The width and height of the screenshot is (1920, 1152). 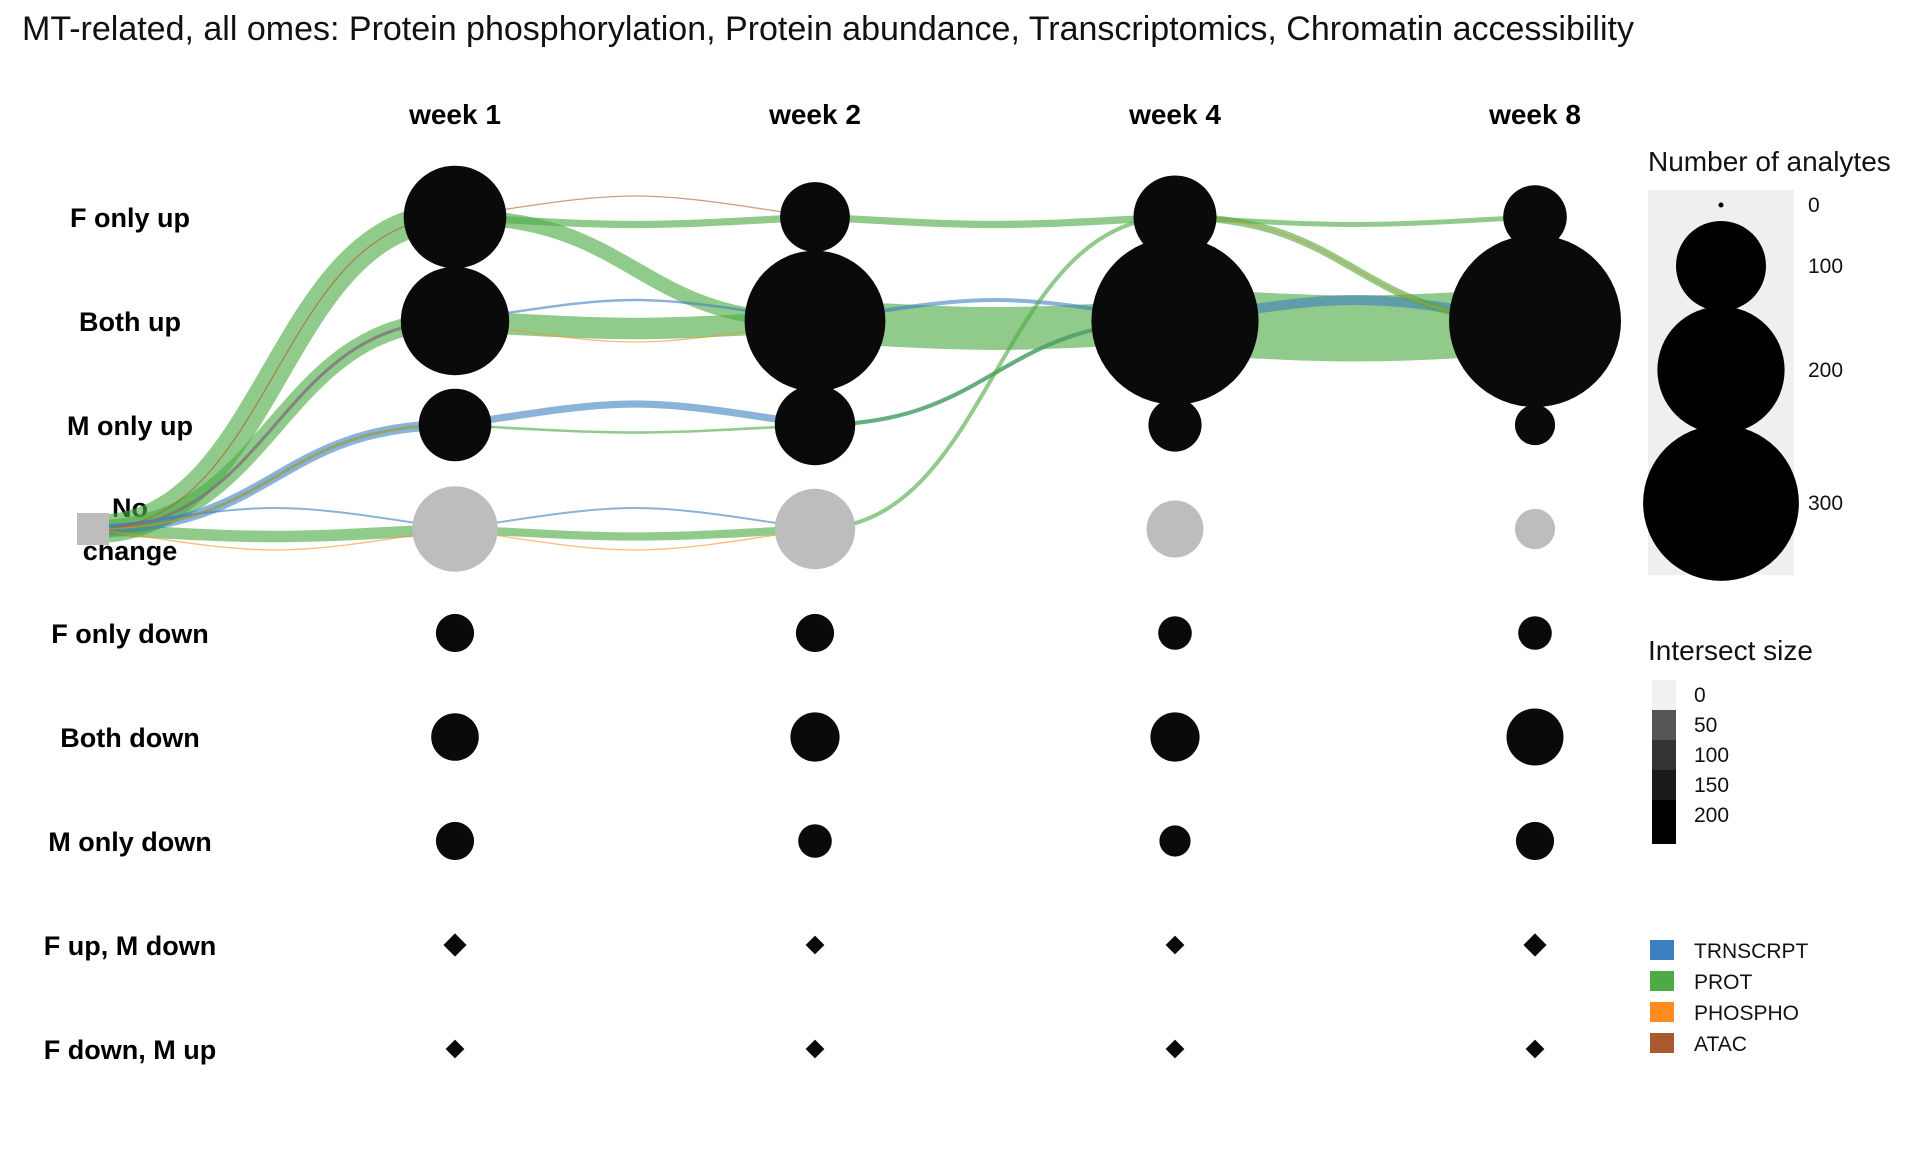 What do you see at coordinates (1825, 370) in the screenshot?
I see `legend-size-label-200: 200` at bounding box center [1825, 370].